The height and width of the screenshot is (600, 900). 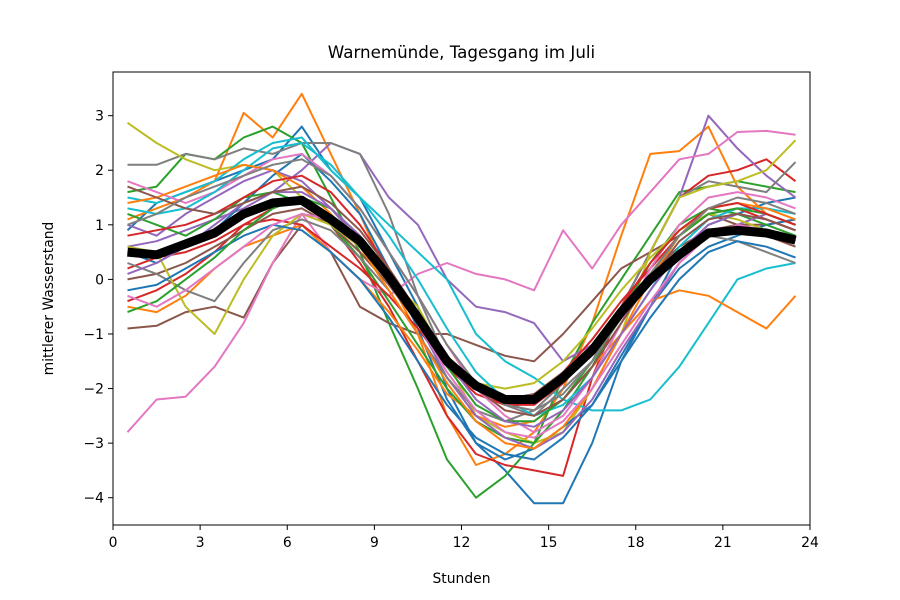 What do you see at coordinates (461, 52) in the screenshot?
I see `chart-title: Warnemünde, Tagesgang im Juli` at bounding box center [461, 52].